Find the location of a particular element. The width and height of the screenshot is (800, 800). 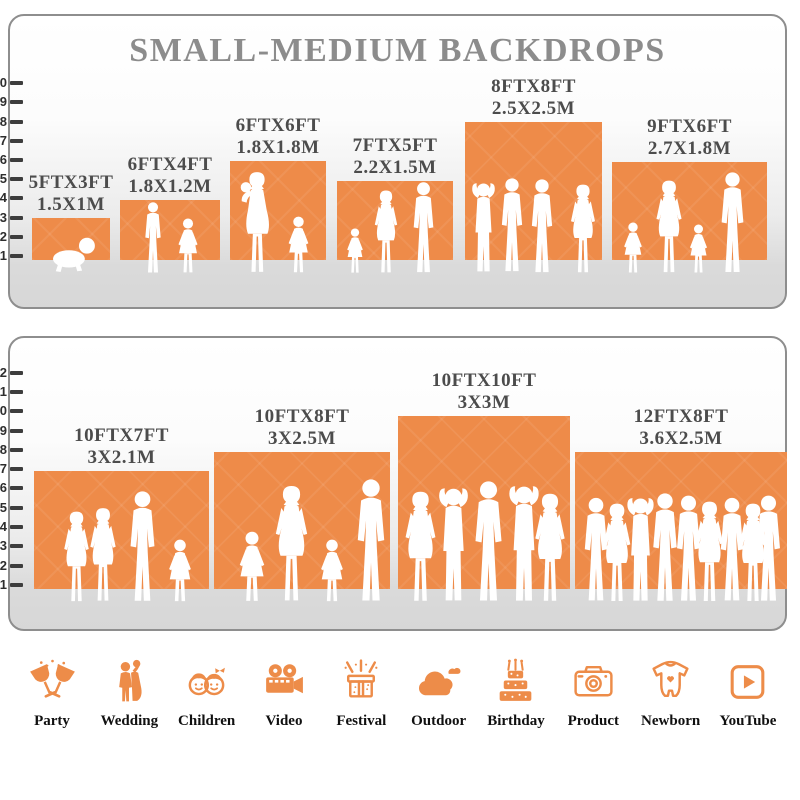

category-label: Video is located at coordinates (284, 721).